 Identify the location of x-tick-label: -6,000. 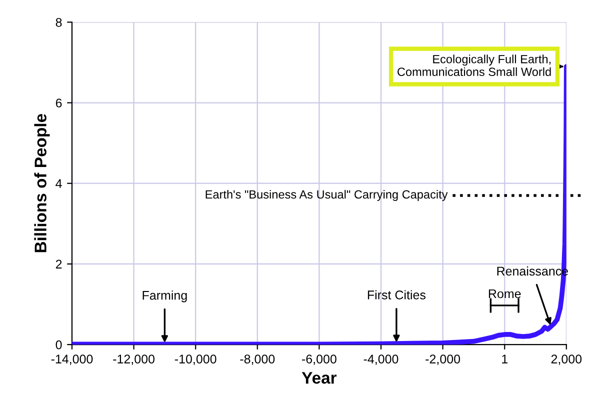
(319, 359).